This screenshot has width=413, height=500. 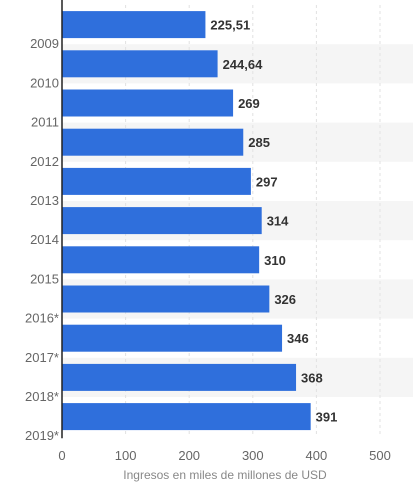 I want to click on y-tick-label: 2019*, so click(x=42, y=435).